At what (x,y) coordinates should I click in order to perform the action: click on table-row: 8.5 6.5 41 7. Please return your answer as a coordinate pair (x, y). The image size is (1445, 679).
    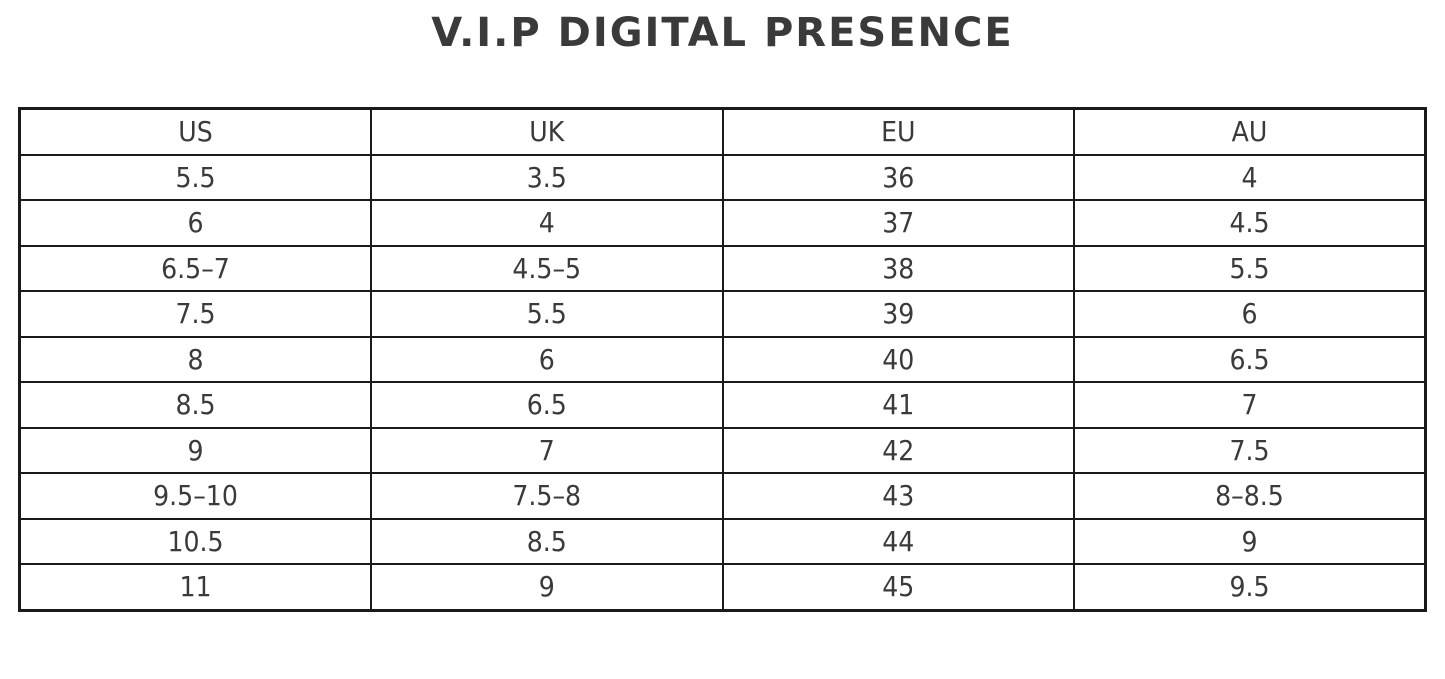
    Looking at the image, I should click on (722, 405).